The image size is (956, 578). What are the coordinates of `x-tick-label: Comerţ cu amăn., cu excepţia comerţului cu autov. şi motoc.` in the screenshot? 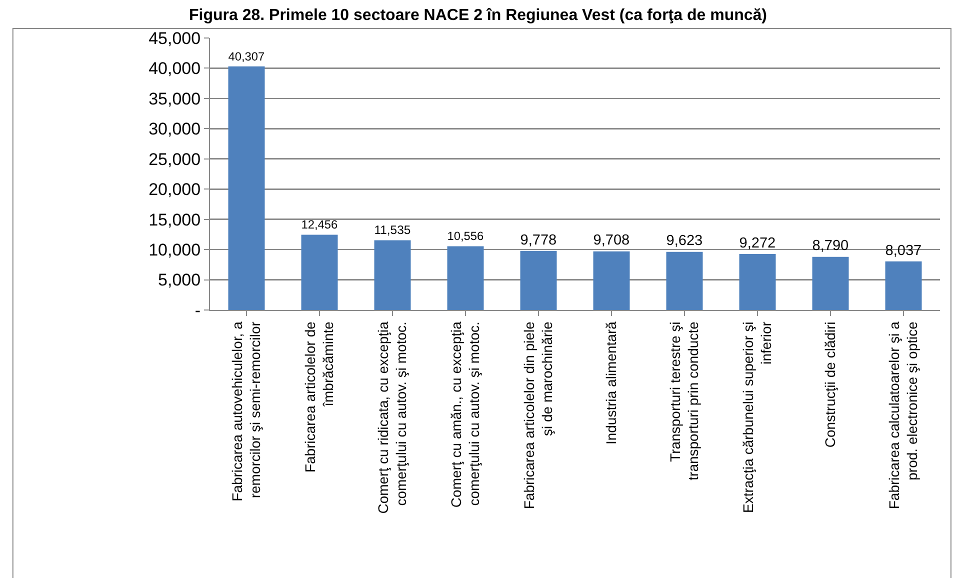 It's located at (465, 414).